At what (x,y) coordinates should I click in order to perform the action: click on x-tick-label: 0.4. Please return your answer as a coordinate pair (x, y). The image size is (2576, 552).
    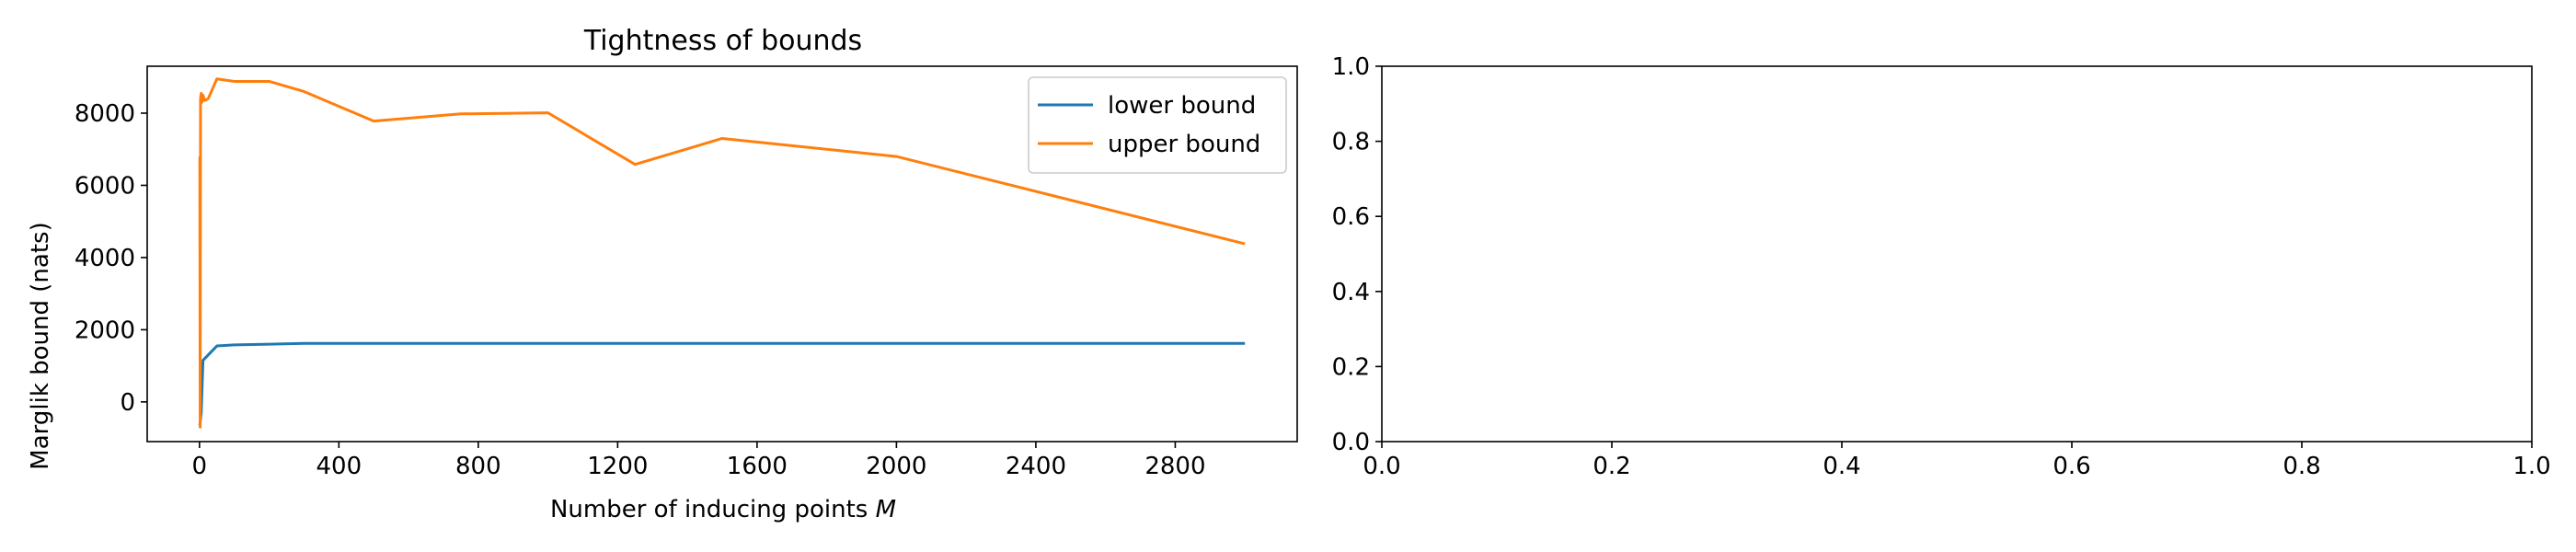
    Looking at the image, I should click on (1841, 466).